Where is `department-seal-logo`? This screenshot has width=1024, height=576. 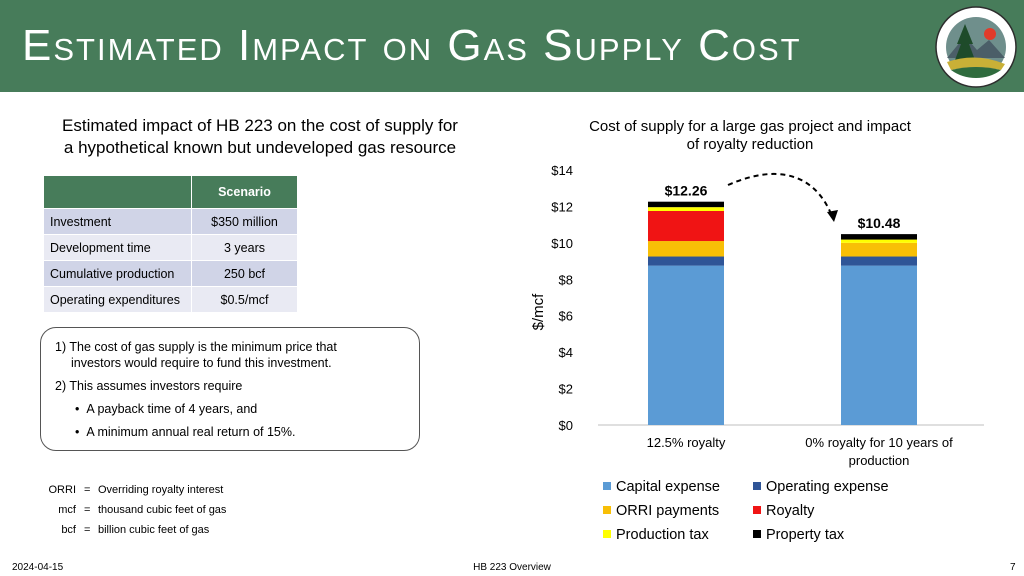
department-seal-logo is located at coordinates (976, 47).